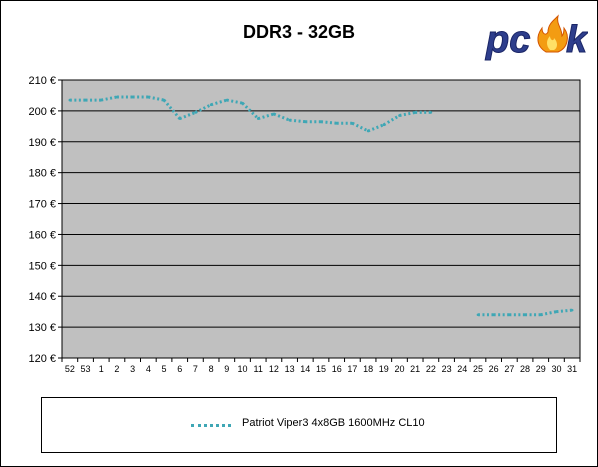 Image resolution: width=598 pixels, height=467 pixels. I want to click on y-tick-label: 170 €, so click(42, 205).